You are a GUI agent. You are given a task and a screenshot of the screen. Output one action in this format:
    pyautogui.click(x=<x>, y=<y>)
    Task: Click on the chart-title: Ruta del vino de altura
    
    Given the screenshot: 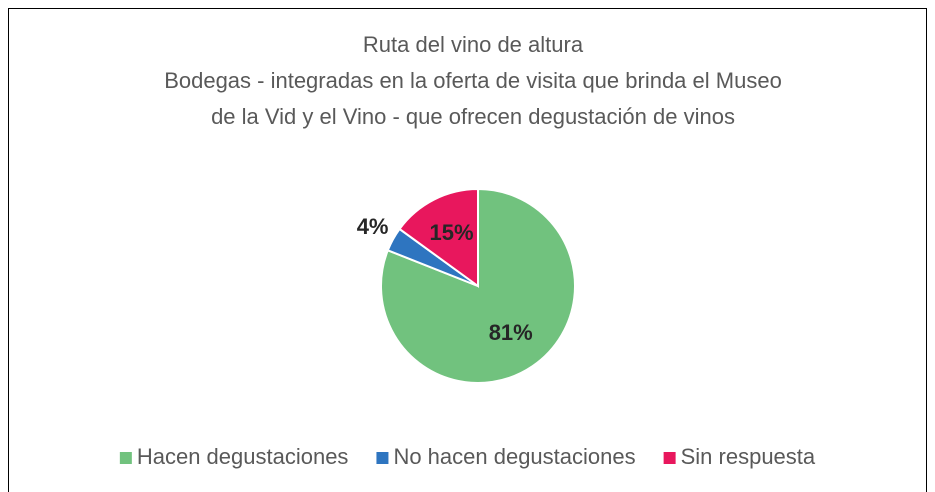 What is the action you would take?
    pyautogui.click(x=473, y=44)
    